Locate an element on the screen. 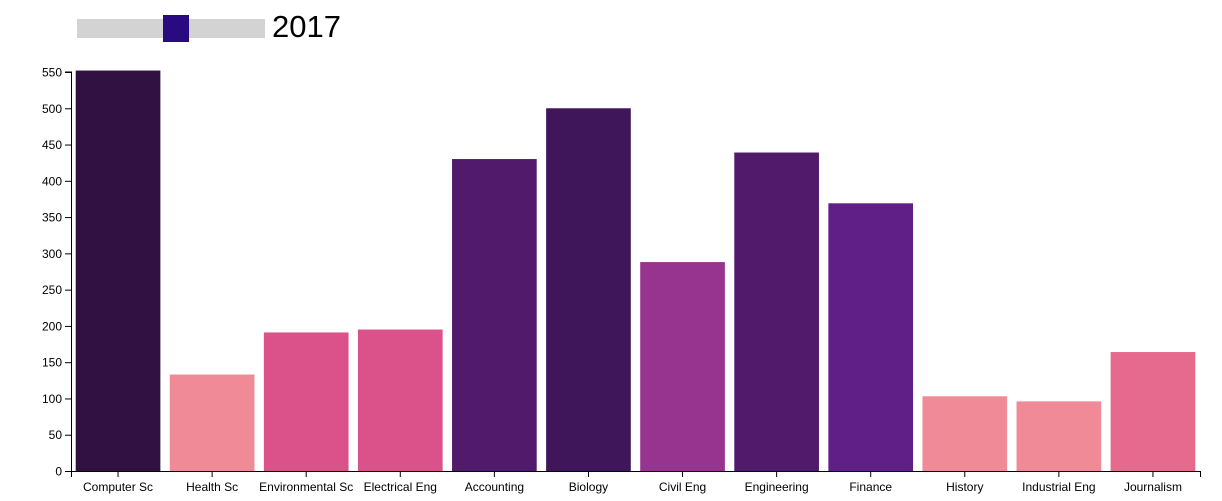 The height and width of the screenshot is (501, 1222). x-tick-label: Biology is located at coordinates (588, 487).